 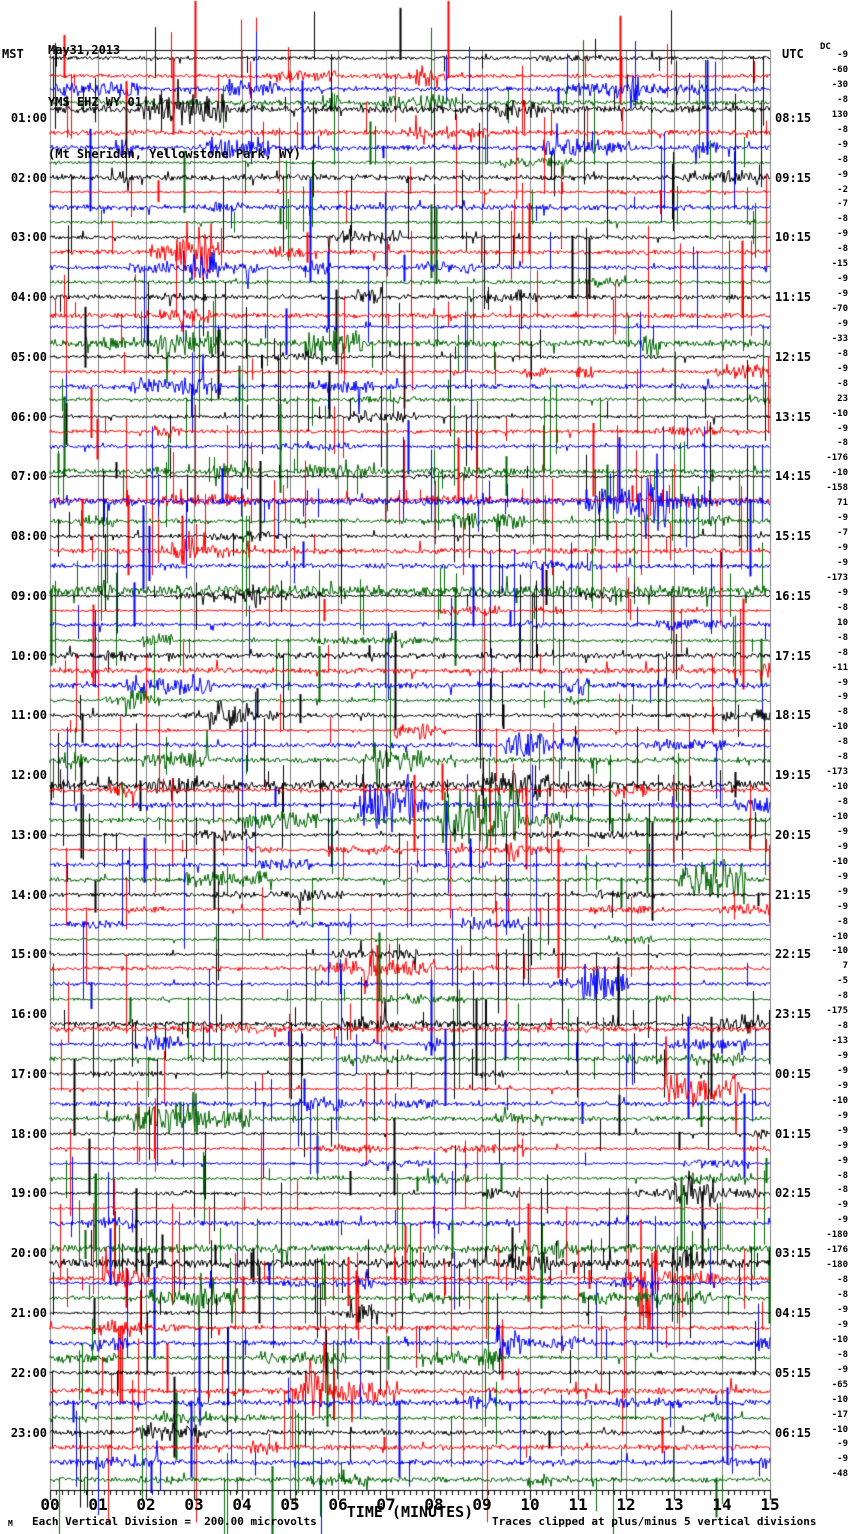 What do you see at coordinates (28, 715) in the screenshot?
I see `left-time-label: 11:00` at bounding box center [28, 715].